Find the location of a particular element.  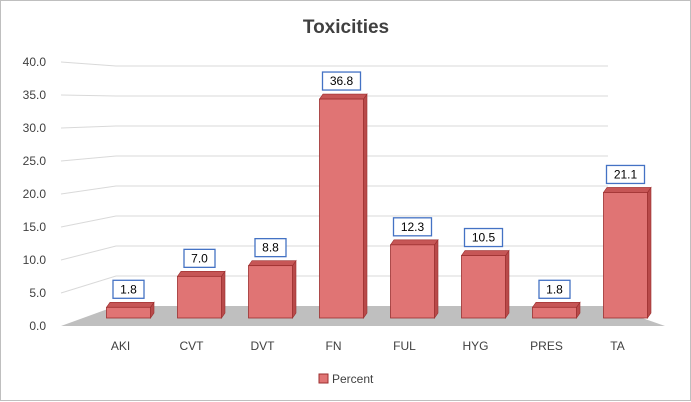

x-tick-label: HYG is located at coordinates (475, 346).